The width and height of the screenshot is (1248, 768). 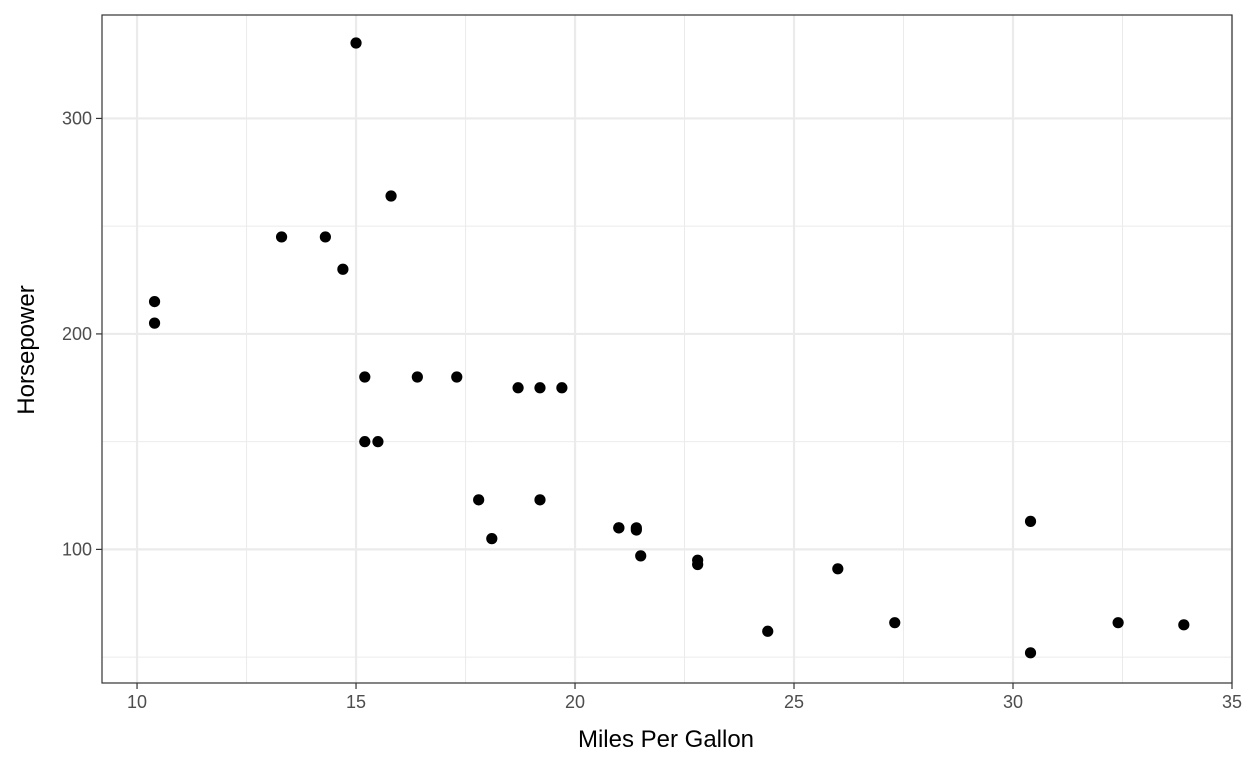 I want to click on x-tick-label: 20, so click(x=575, y=702).